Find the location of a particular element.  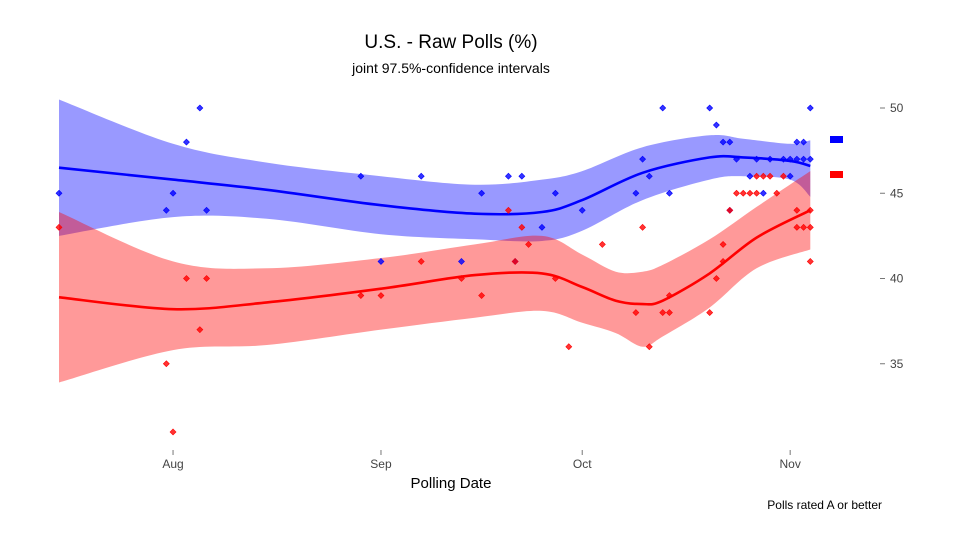

x-axis: Aug Sep Oct Nov is located at coordinates (481, 460).